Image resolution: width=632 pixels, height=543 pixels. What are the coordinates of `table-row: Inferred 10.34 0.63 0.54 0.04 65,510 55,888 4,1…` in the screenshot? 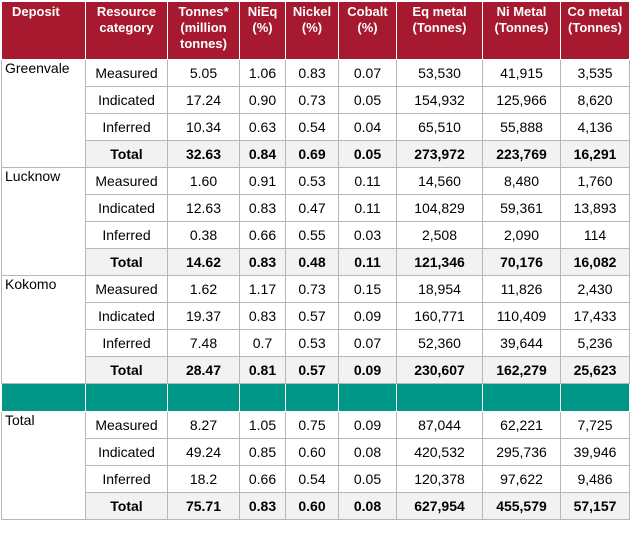 It's located at (316, 127).